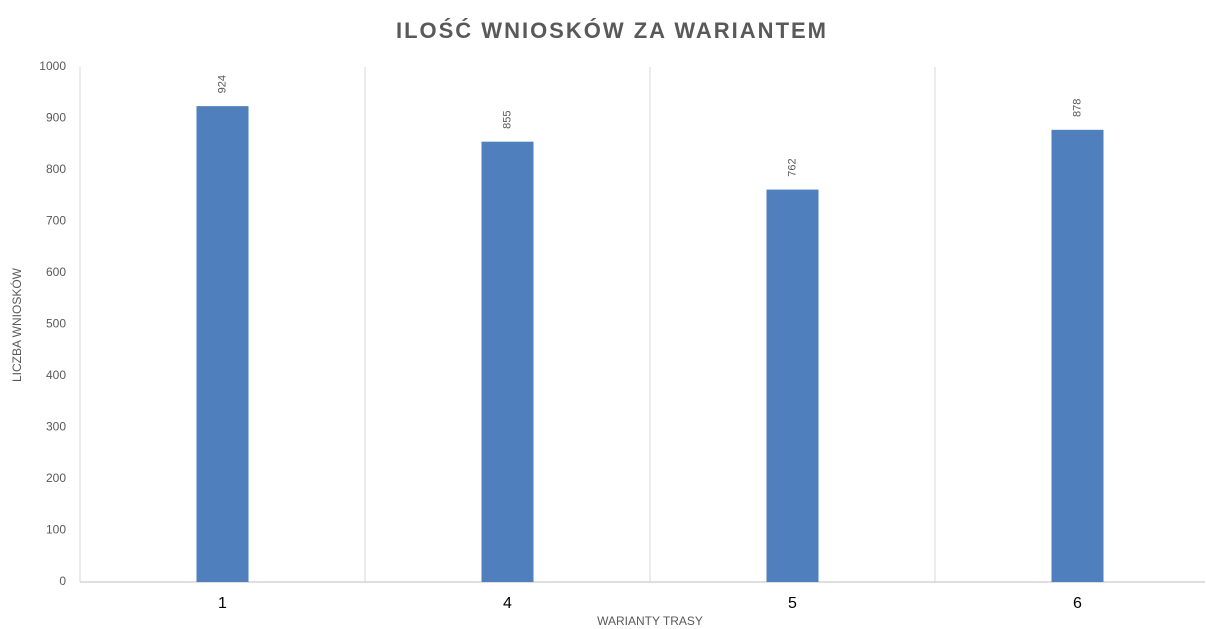  What do you see at coordinates (792, 167) in the screenshot?
I see `data-label: 762` at bounding box center [792, 167].